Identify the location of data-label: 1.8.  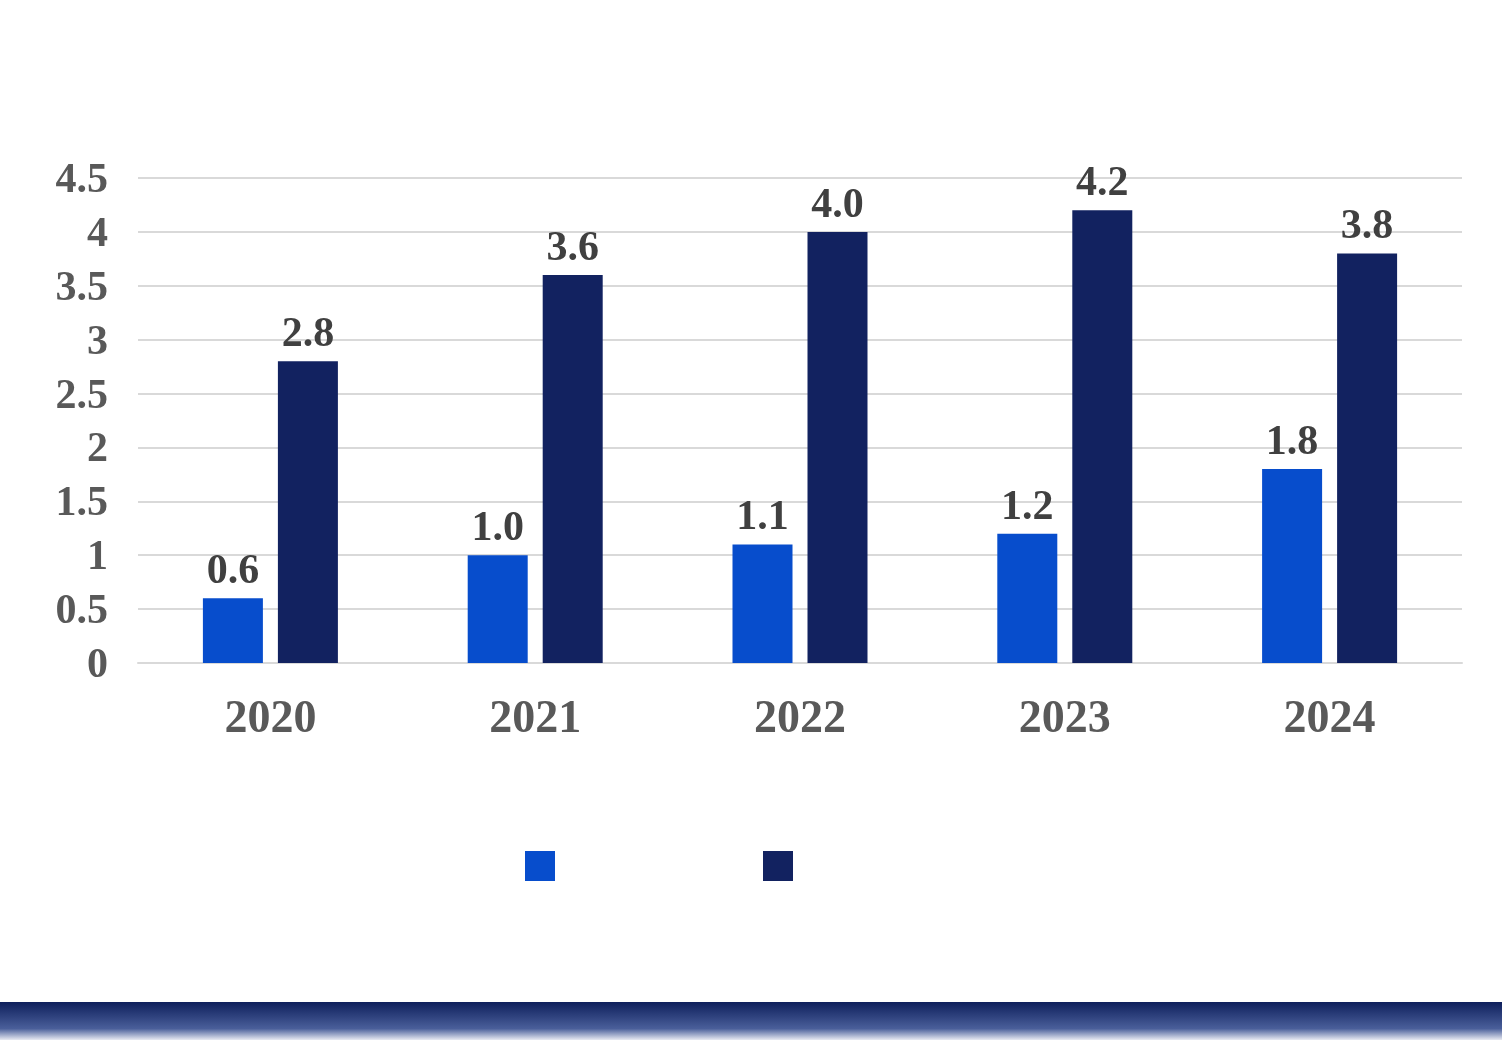
(1292, 440).